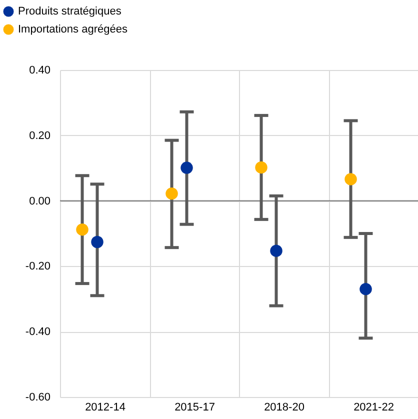  I want to click on legend-label: Importations agrégées, so click(73, 30).